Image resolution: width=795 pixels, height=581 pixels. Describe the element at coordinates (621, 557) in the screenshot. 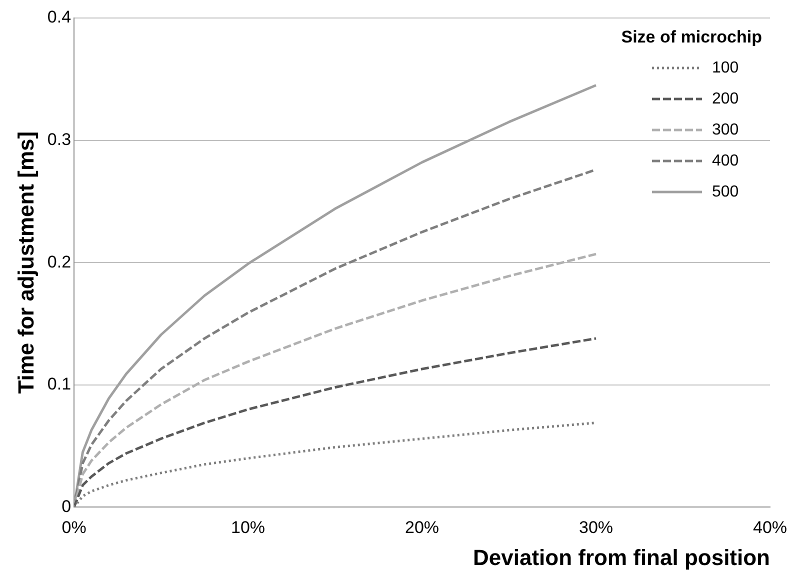

I see `x-axis-title: Deviation from final position` at that location.